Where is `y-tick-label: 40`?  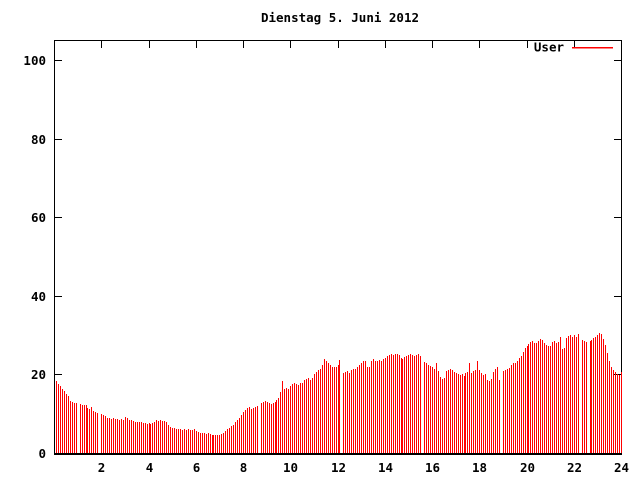 y-tick-label: 40 is located at coordinates (38, 296).